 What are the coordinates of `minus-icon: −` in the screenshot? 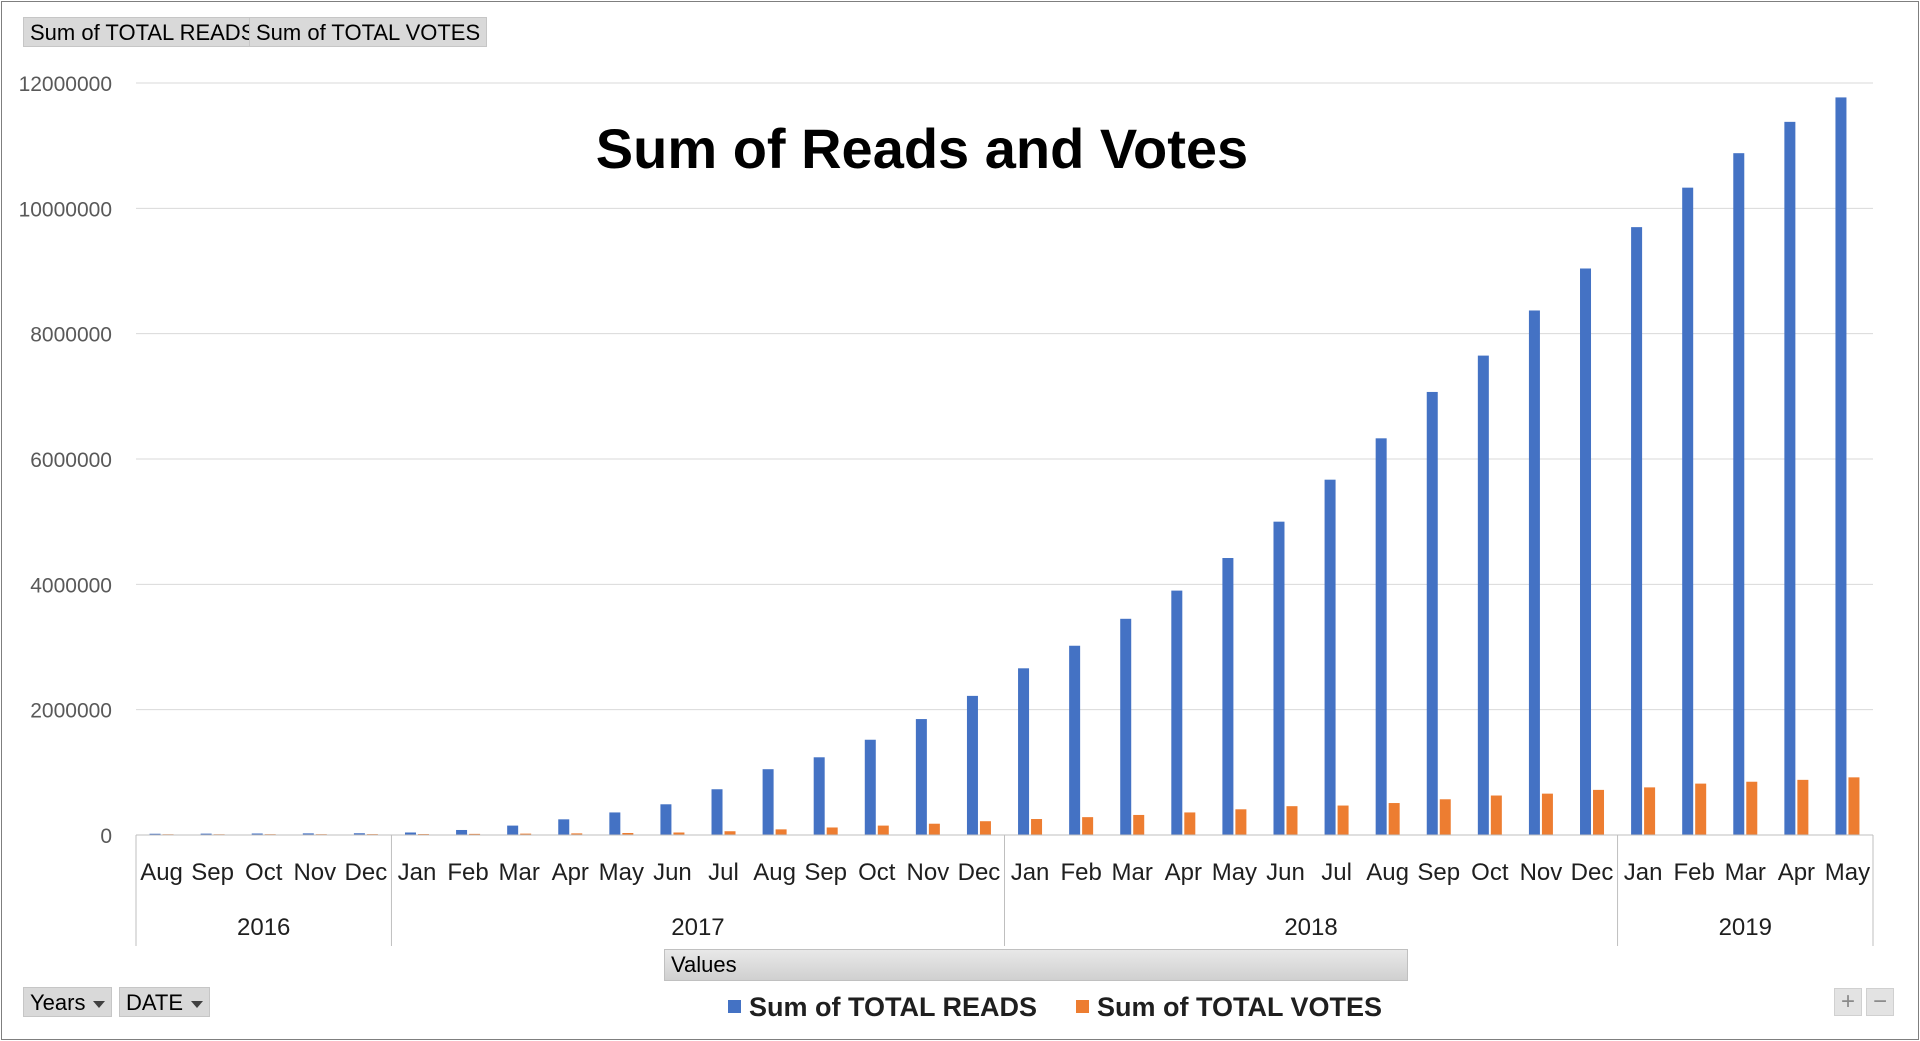 It's located at (1879, 1001).